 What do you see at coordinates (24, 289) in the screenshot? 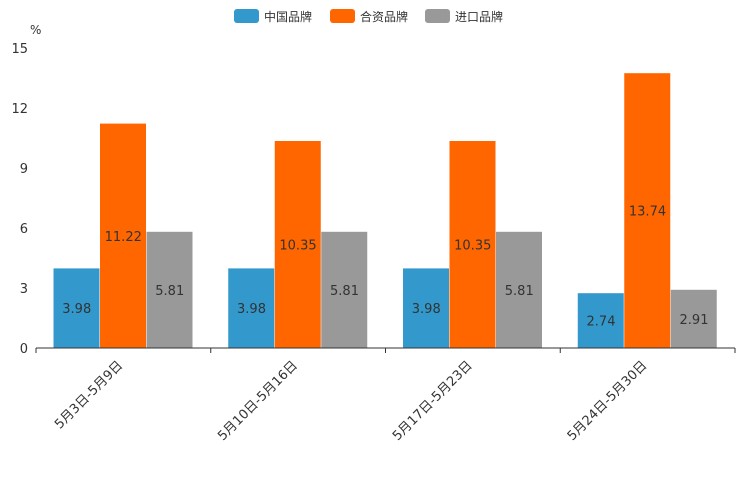
I see `y-tick-label: 3` at bounding box center [24, 289].